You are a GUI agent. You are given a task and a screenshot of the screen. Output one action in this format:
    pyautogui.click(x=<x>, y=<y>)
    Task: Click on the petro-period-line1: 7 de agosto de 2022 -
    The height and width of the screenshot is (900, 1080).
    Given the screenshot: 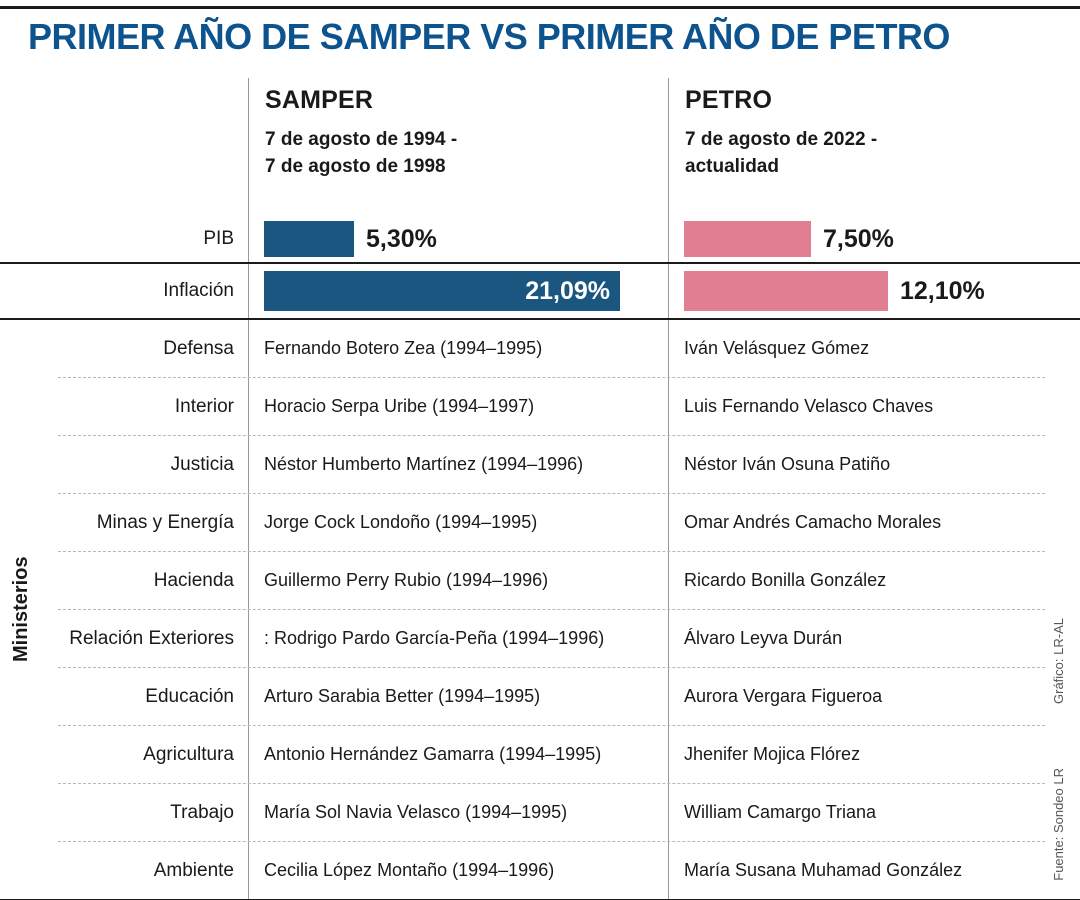 What is the action you would take?
    pyautogui.click(x=781, y=139)
    